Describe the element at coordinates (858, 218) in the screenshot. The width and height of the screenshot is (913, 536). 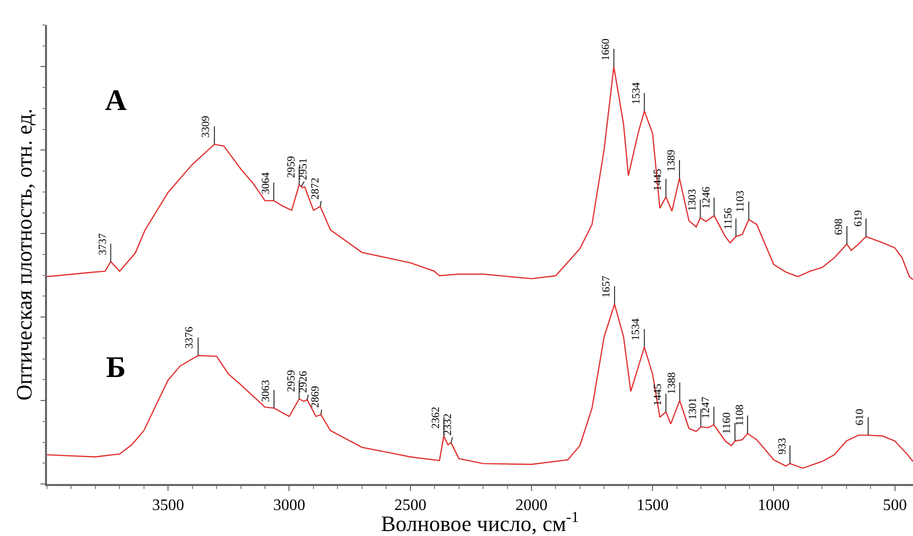
I see `annotation: 619` at that location.